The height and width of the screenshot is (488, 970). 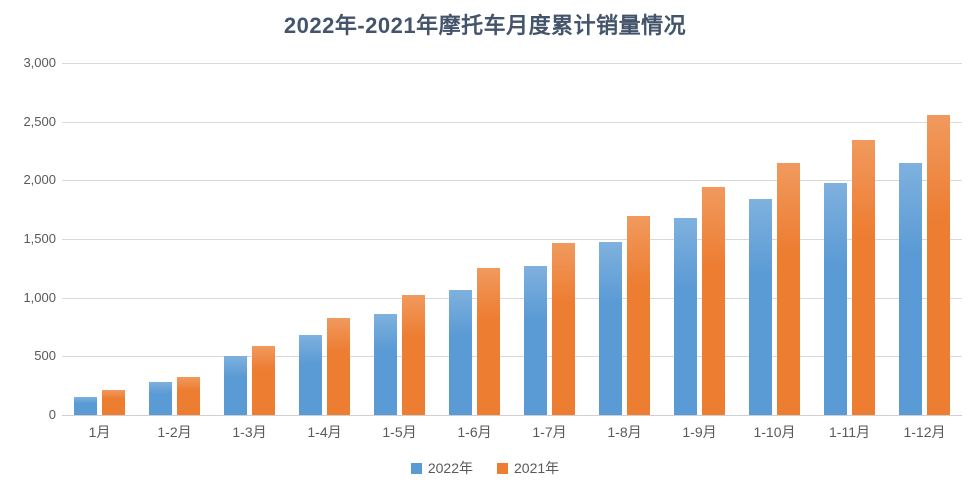 I want to click on y-axis-tick-label: 2,500, so click(x=39, y=121).